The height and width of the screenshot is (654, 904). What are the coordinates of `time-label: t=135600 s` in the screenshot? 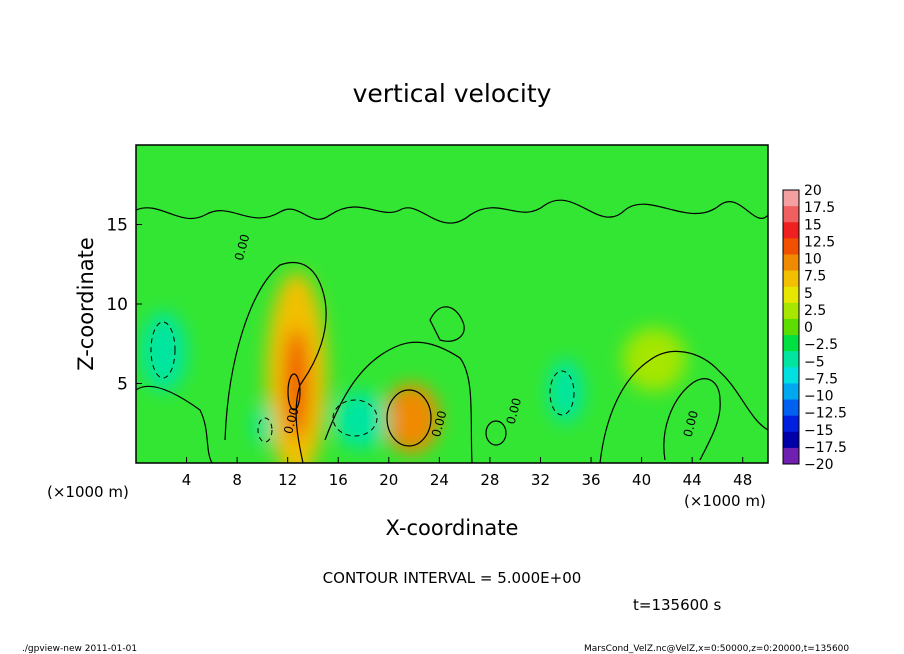 It's located at (677, 605).